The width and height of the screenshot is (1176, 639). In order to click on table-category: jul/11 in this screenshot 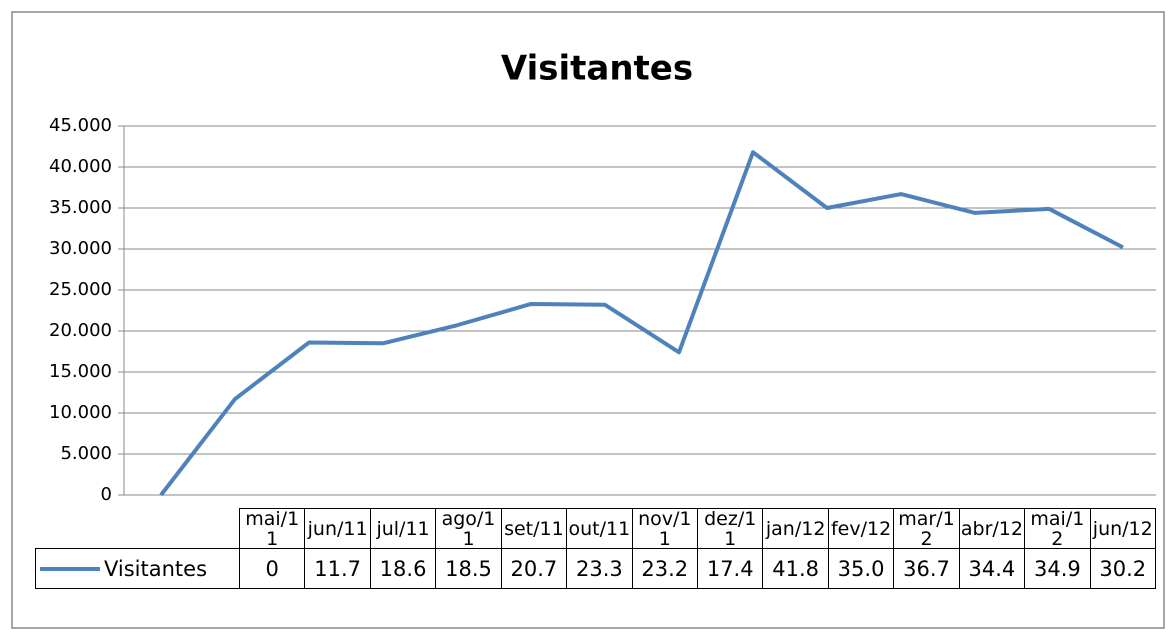, I will do `click(403, 528)`.